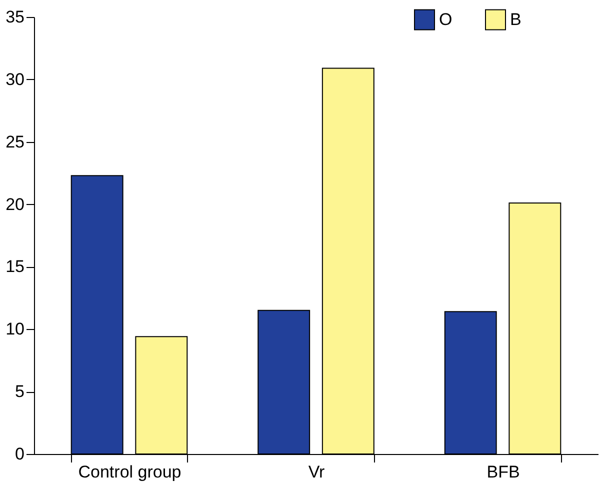  What do you see at coordinates (130, 472) in the screenshot?
I see `x-tick-label: Control group` at bounding box center [130, 472].